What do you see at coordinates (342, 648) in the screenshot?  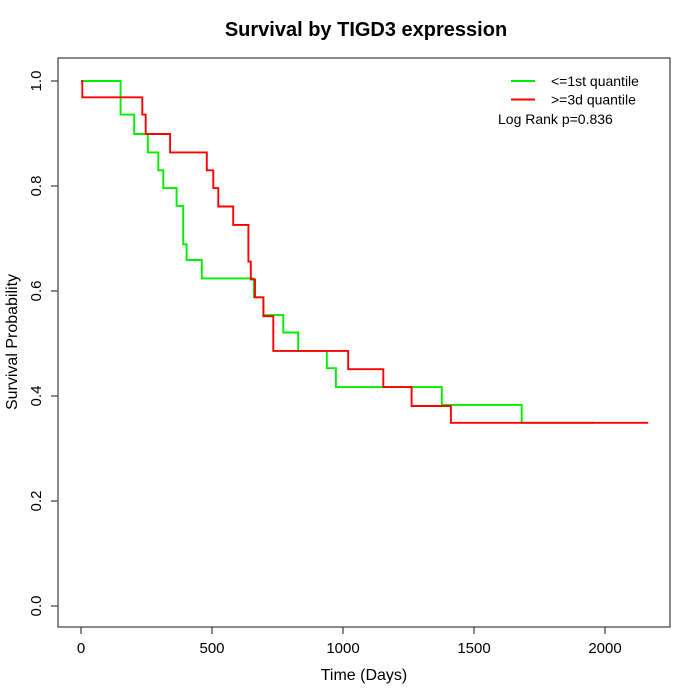 I see `x-tick-label: 1000` at bounding box center [342, 648].